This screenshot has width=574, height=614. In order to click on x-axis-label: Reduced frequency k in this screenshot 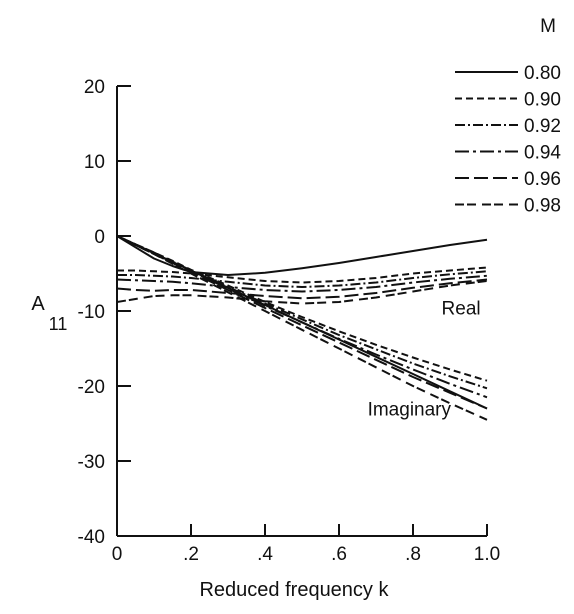, I will do `click(294, 590)`.